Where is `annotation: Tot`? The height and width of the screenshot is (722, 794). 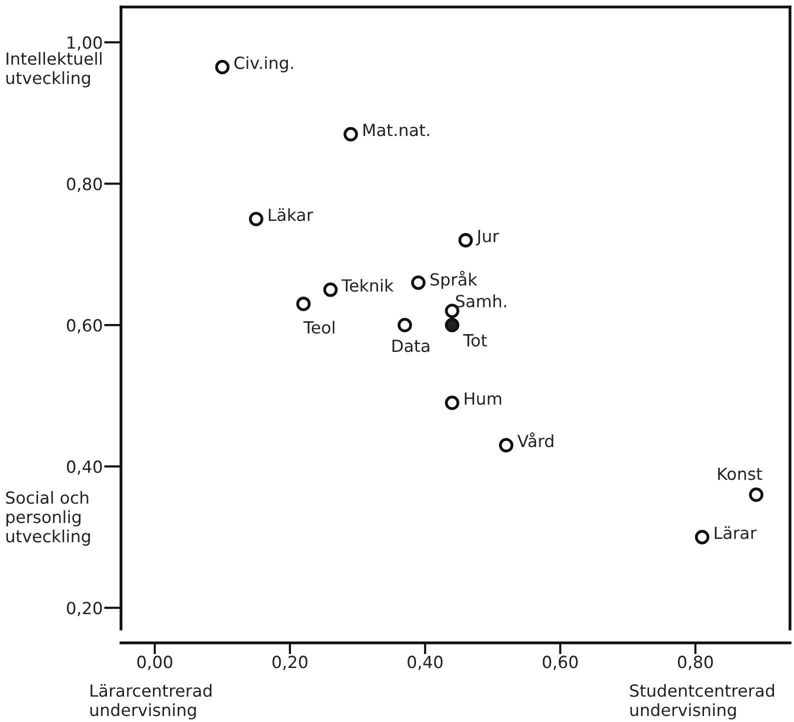 annotation: Tot is located at coordinates (475, 340).